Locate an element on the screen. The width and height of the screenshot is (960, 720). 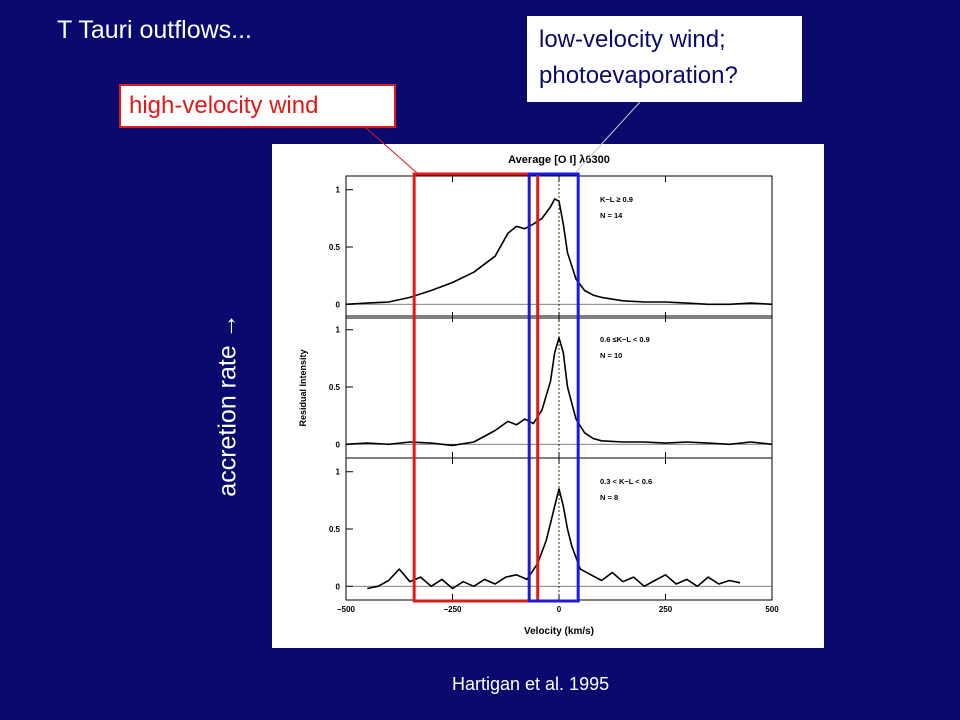
low-velocity-annotation: low-velocity wind; photoevaporation? is located at coordinates (664, 59).